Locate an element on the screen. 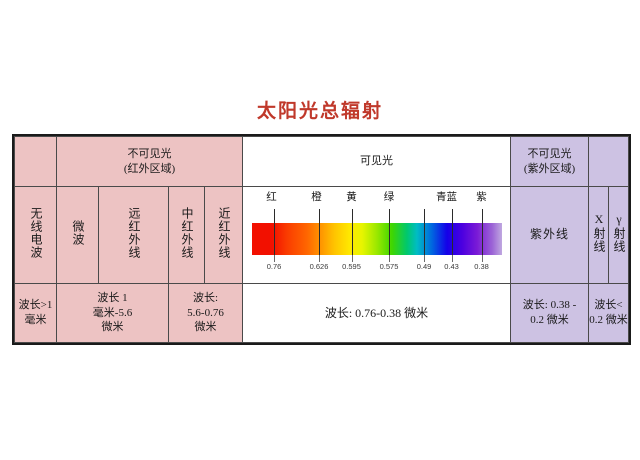  band-label-near-infrared: 近红外线 is located at coordinates (224, 232).